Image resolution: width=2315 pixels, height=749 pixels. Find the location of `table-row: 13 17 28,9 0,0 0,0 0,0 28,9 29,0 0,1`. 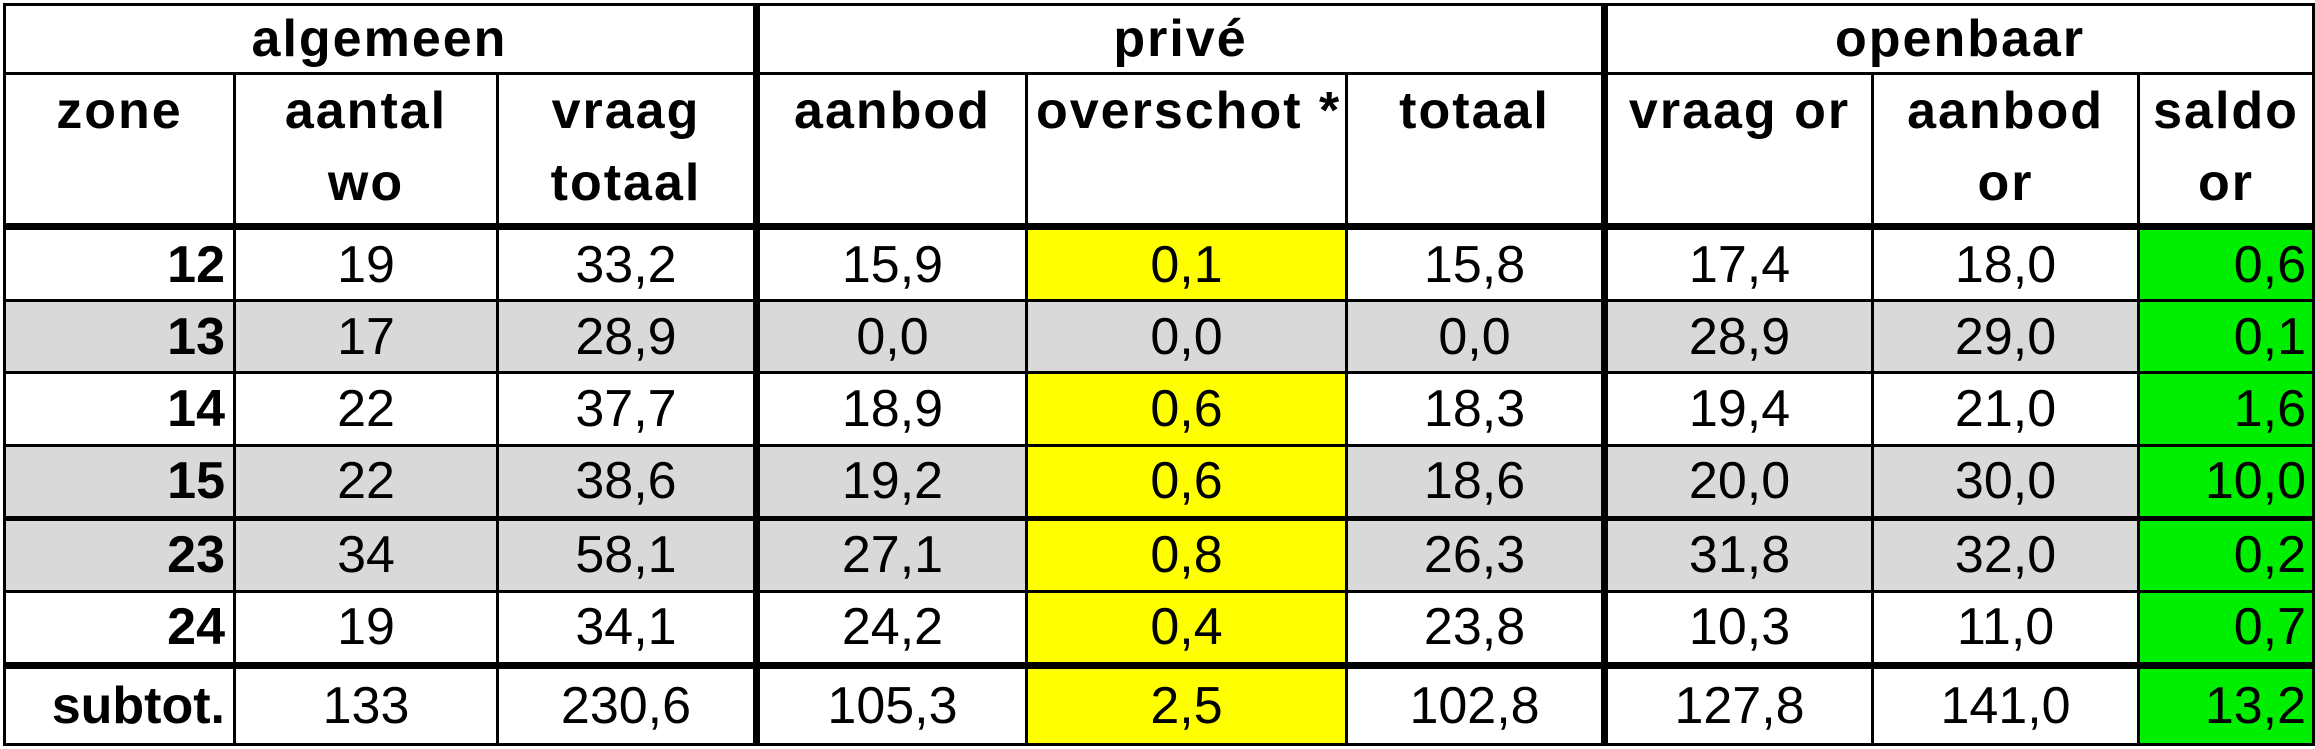

table-row: 13 17 28,9 0,0 0,0 0,0 28,9 29,0 0,1 is located at coordinates (1159, 337).